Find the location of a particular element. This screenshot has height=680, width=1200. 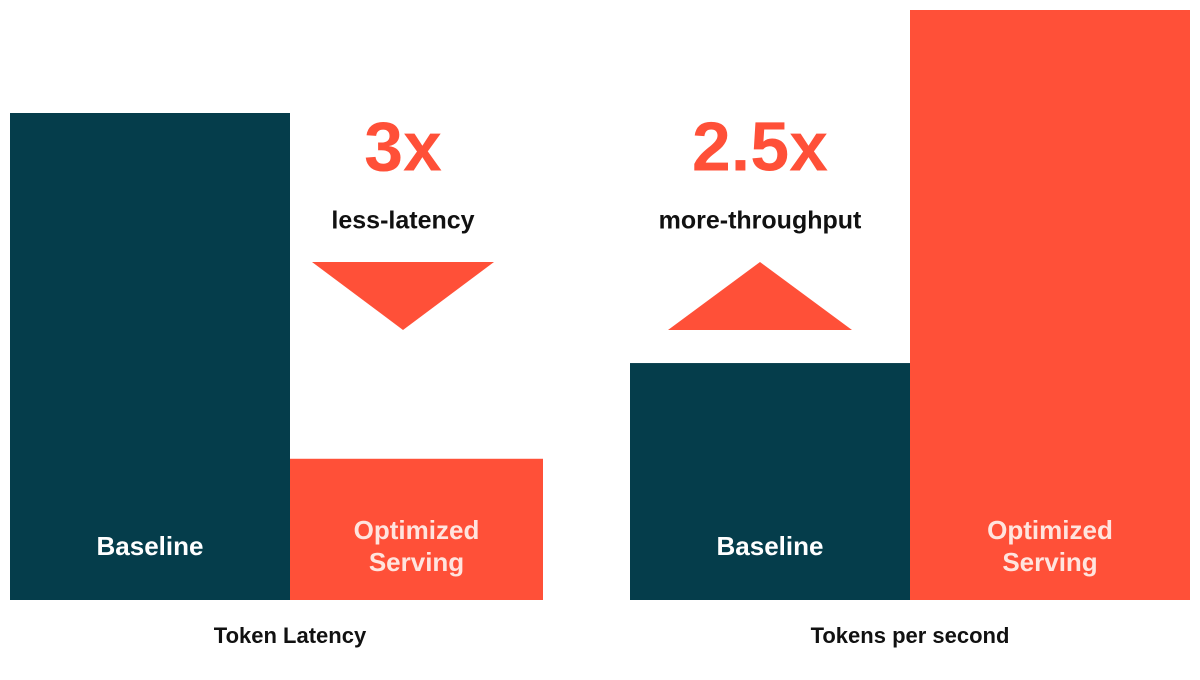

annotation-headline: 3x is located at coordinates (403, 146).